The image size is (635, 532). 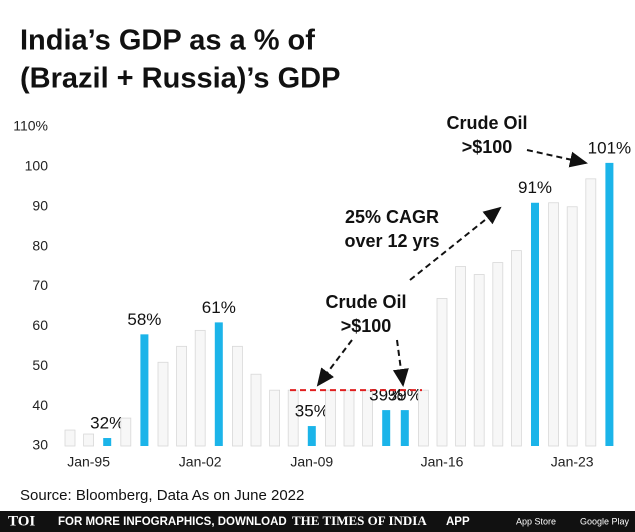 What do you see at coordinates (107, 423) in the screenshot?
I see `value-label: 32%` at bounding box center [107, 423].